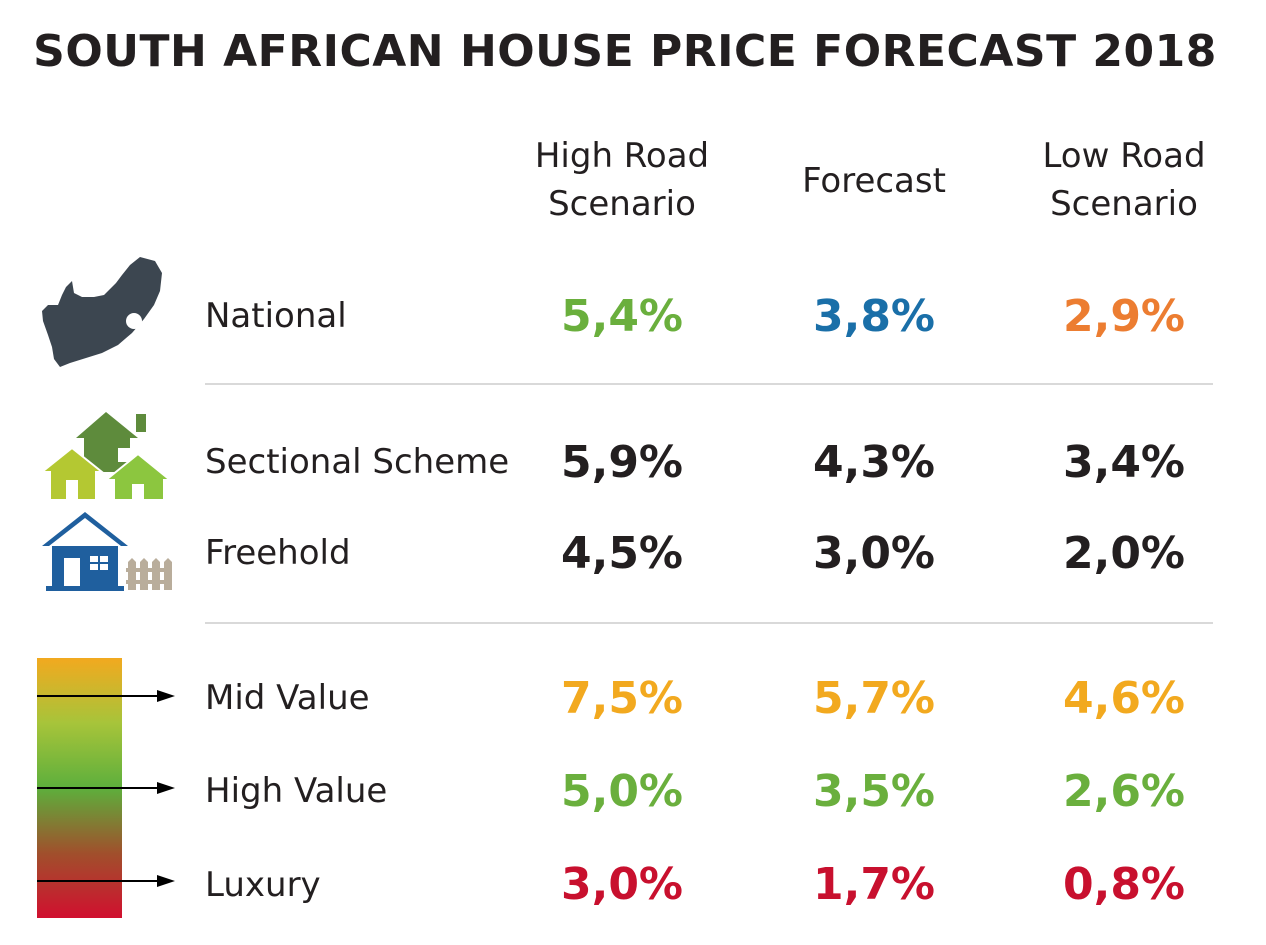 The image size is (1266, 945). Describe the element at coordinates (622, 316) in the screenshot. I see `value-national-high: 5,4%` at that location.